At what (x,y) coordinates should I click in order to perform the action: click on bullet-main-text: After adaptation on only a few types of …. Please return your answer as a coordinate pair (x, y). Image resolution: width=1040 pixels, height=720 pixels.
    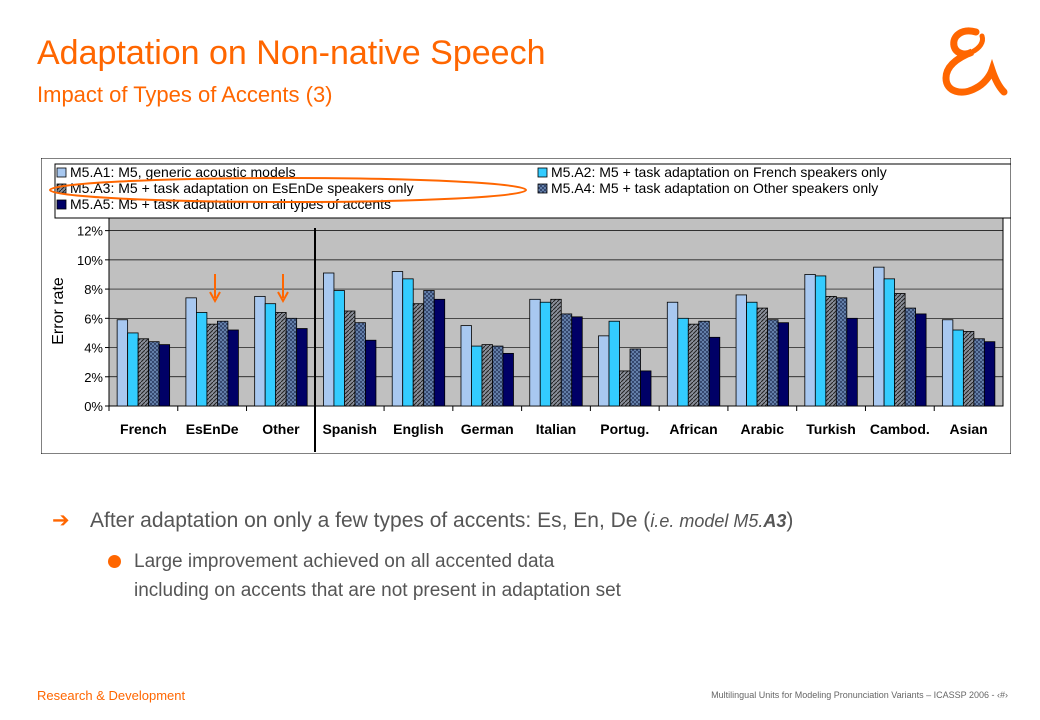
    Looking at the image, I should click on (370, 520).